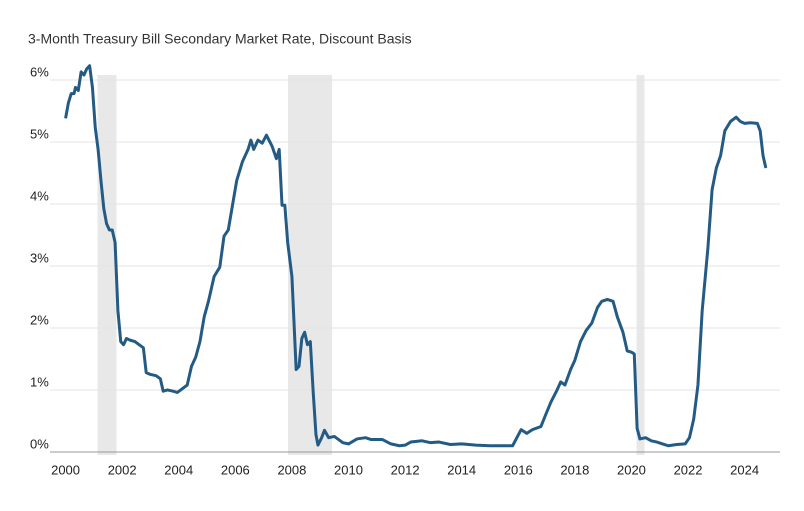  Describe the element at coordinates (39, 443) in the screenshot. I see `y-tick-label: 0%` at that location.